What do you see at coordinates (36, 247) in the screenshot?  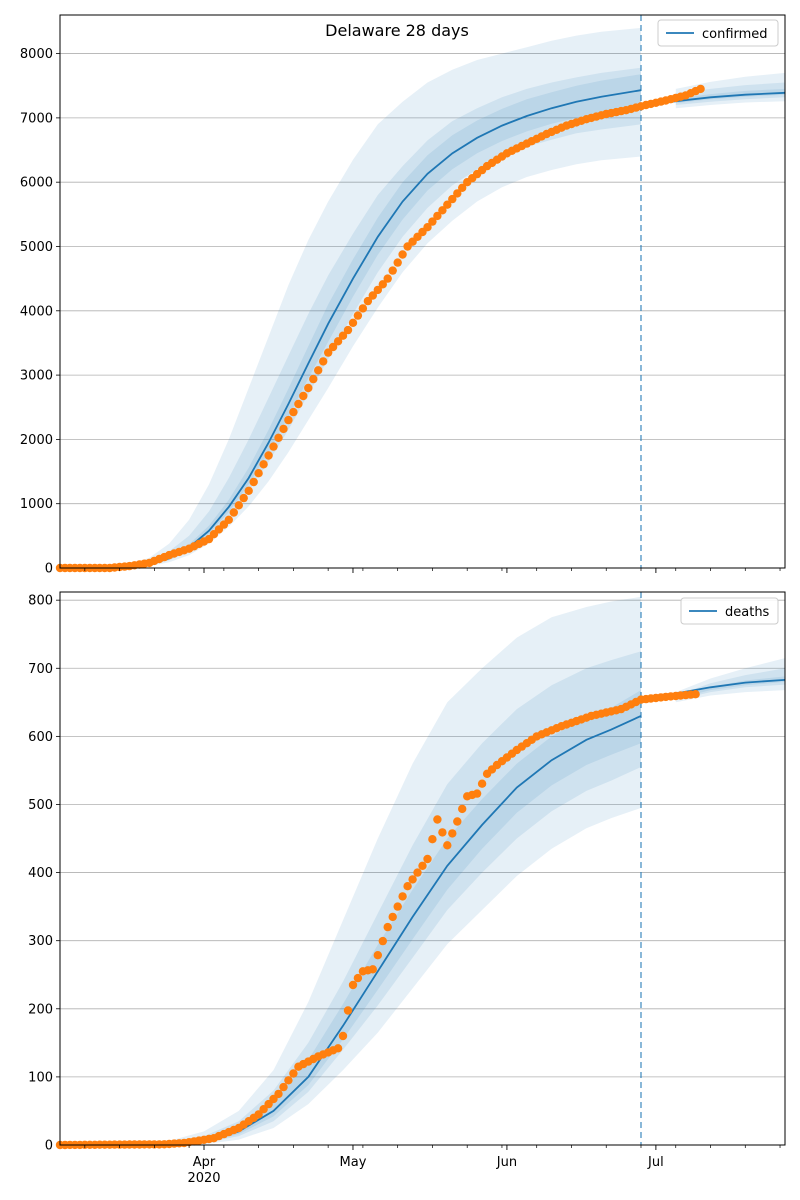 I see `y-tick-label: 5000` at bounding box center [36, 247].